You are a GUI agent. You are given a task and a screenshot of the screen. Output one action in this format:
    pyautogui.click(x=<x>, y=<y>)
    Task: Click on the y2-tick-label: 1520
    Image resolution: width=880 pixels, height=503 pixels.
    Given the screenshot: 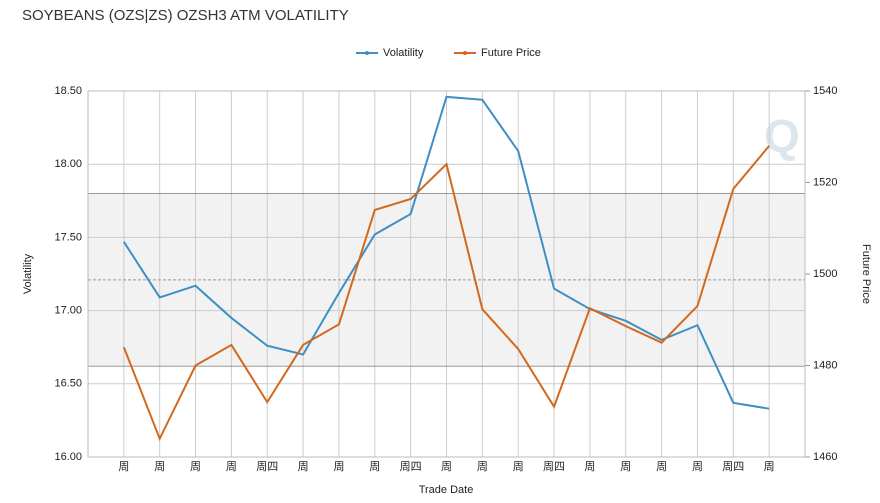 What is the action you would take?
    pyautogui.click(x=825, y=182)
    